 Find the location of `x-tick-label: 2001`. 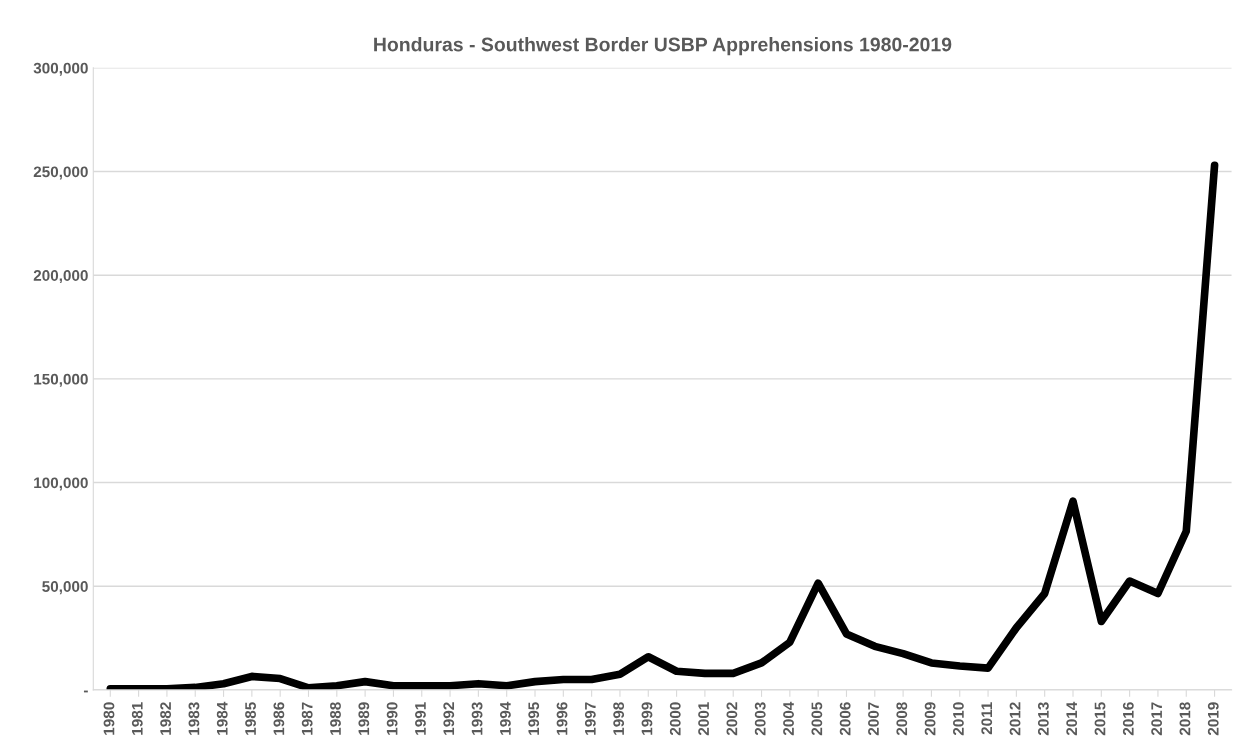

x-tick-label: 2001 is located at coordinates (703, 719).